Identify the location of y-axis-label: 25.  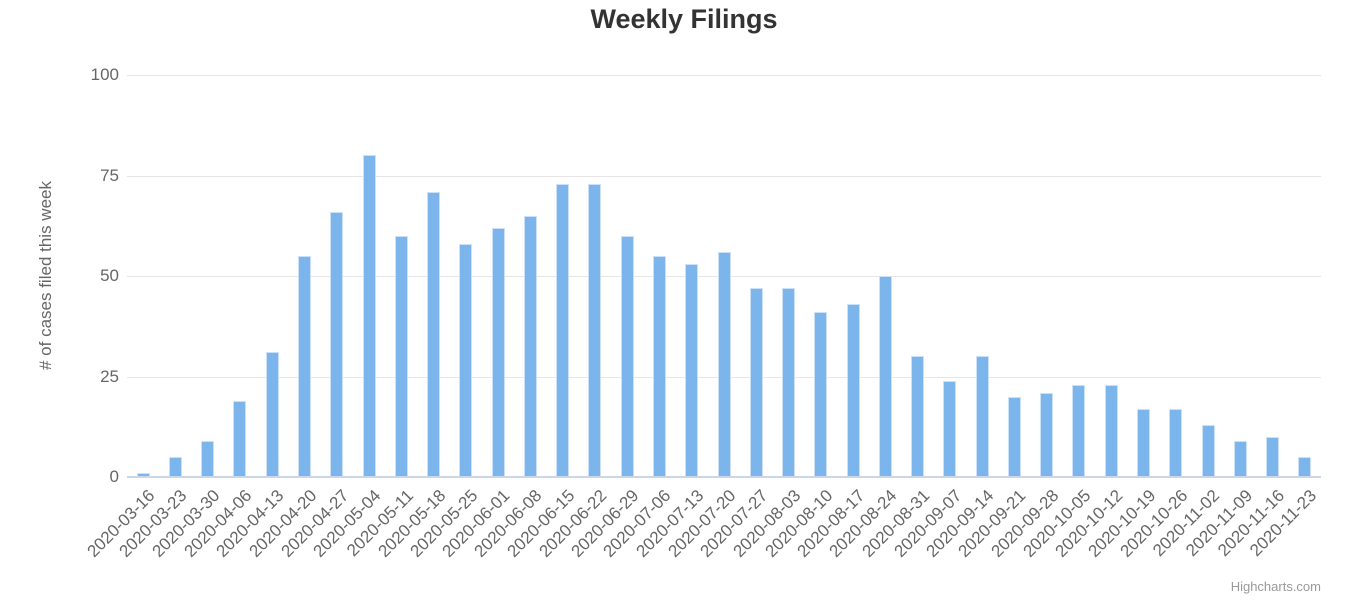
(109, 376).